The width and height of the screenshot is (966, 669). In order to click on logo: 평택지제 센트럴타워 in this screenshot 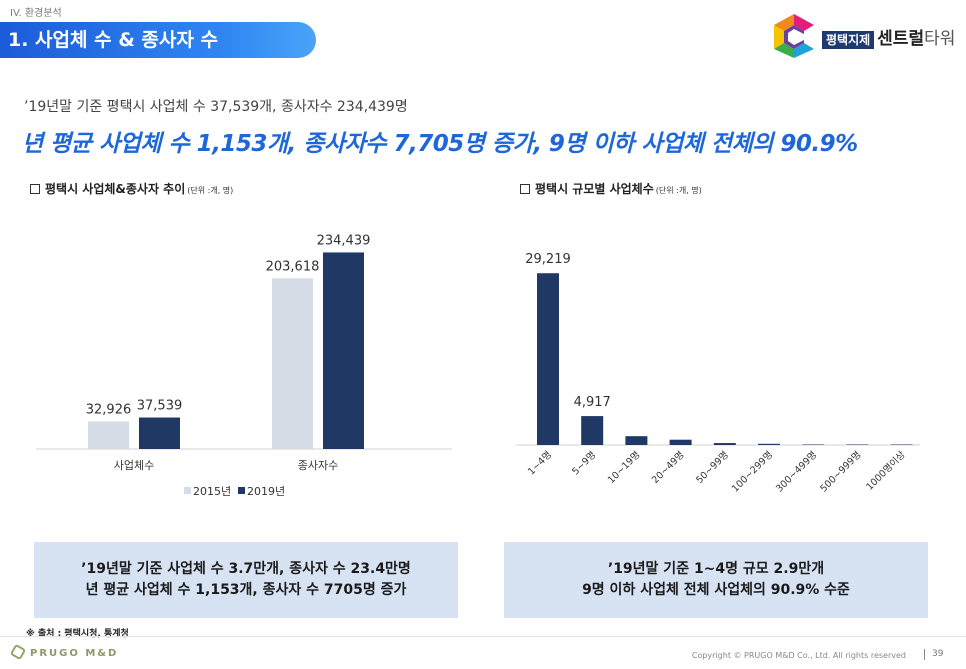, I will do `click(863, 36)`.